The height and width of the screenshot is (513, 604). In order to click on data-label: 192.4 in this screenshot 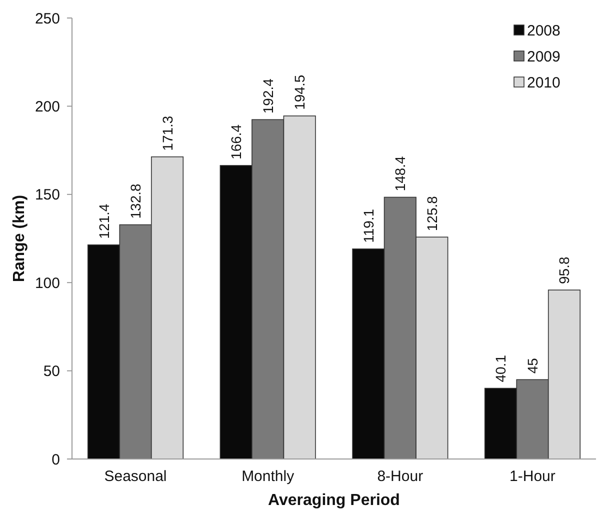, I will do `click(268, 96)`.